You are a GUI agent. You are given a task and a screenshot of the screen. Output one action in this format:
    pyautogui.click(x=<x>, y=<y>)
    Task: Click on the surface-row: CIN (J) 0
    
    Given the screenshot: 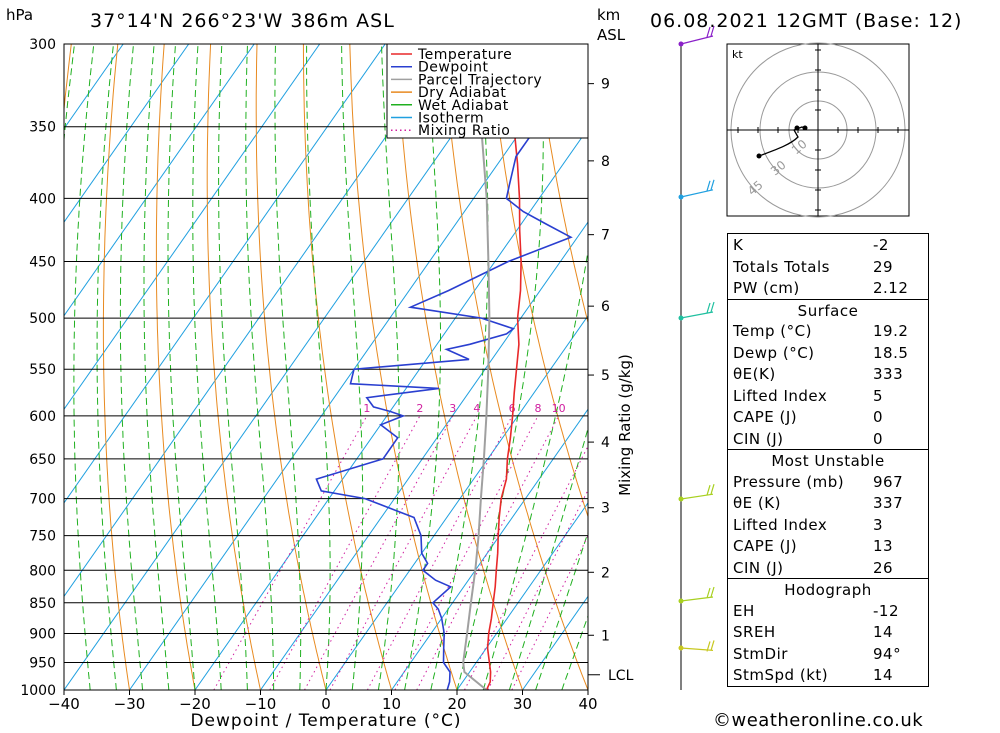 What is the action you would take?
    pyautogui.click(x=828, y=439)
    